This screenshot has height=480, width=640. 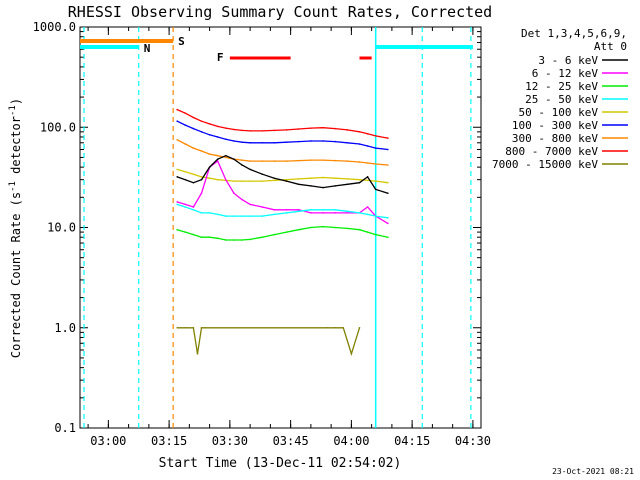 What do you see at coordinates (574, 33) in the screenshot?
I see `legend-header-detectors: Det 1,3,4,5,6,9,` at bounding box center [574, 33].